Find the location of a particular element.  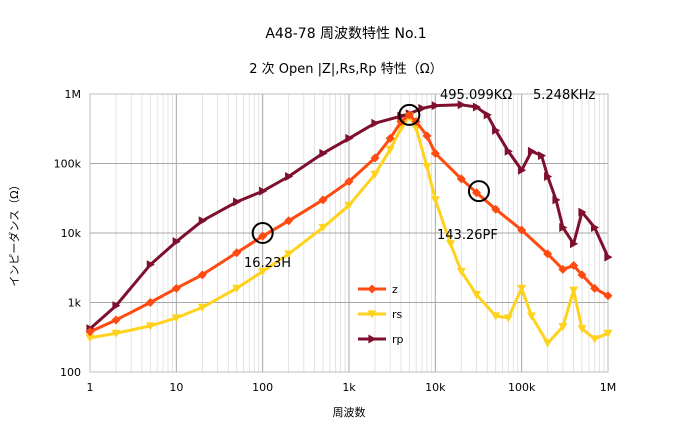

annotation-impedance: 495.099KΩ is located at coordinates (476, 95).